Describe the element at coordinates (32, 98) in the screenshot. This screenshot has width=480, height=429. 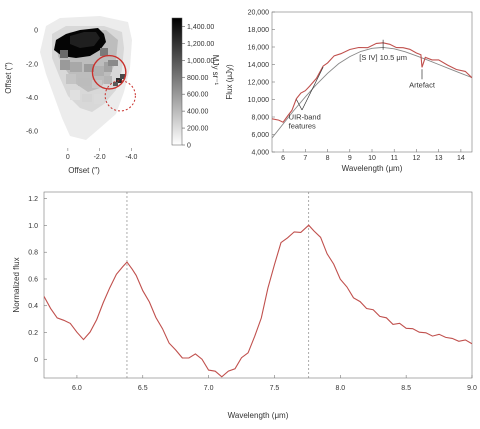
I see `panel-a-ytick-label: -4.0` at that location.